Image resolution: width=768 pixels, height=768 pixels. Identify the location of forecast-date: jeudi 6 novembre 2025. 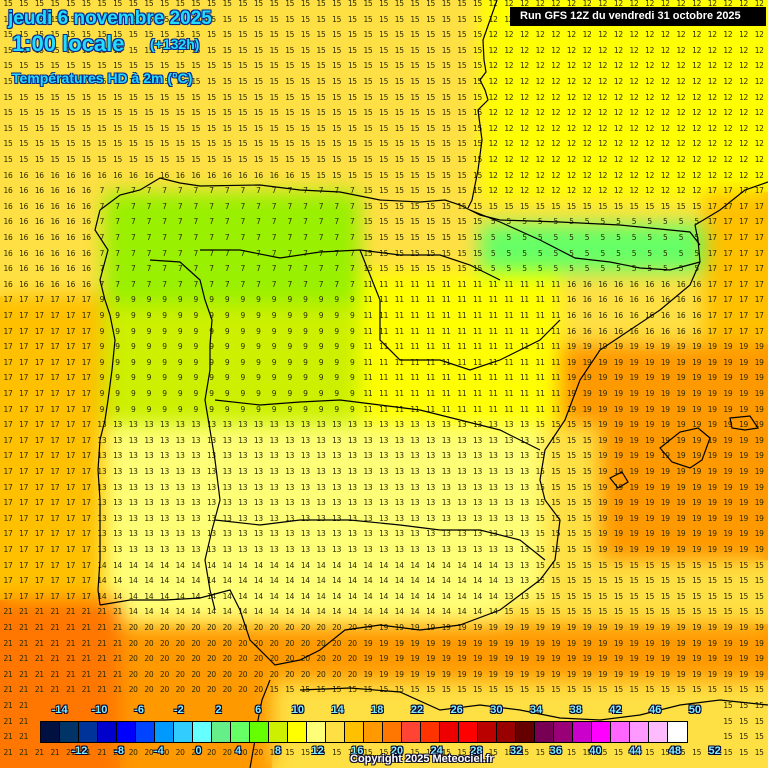
(110, 18).